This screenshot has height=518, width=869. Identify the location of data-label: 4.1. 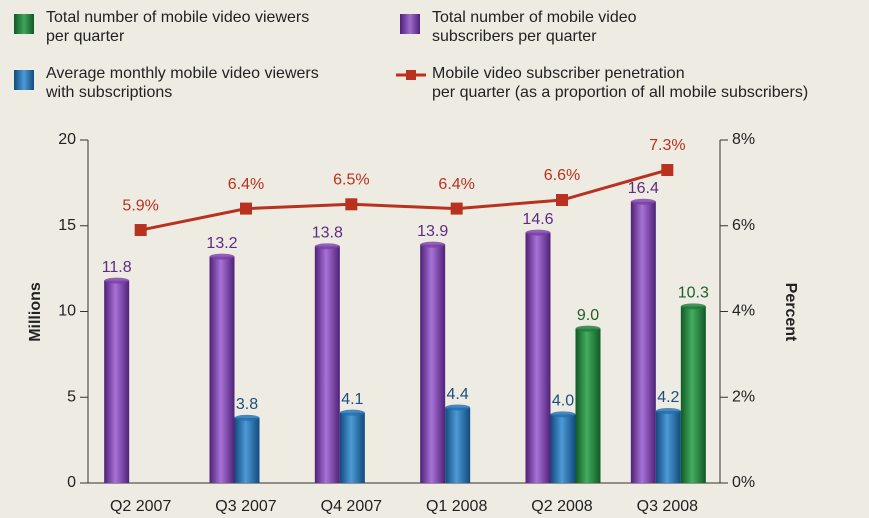
(352, 399).